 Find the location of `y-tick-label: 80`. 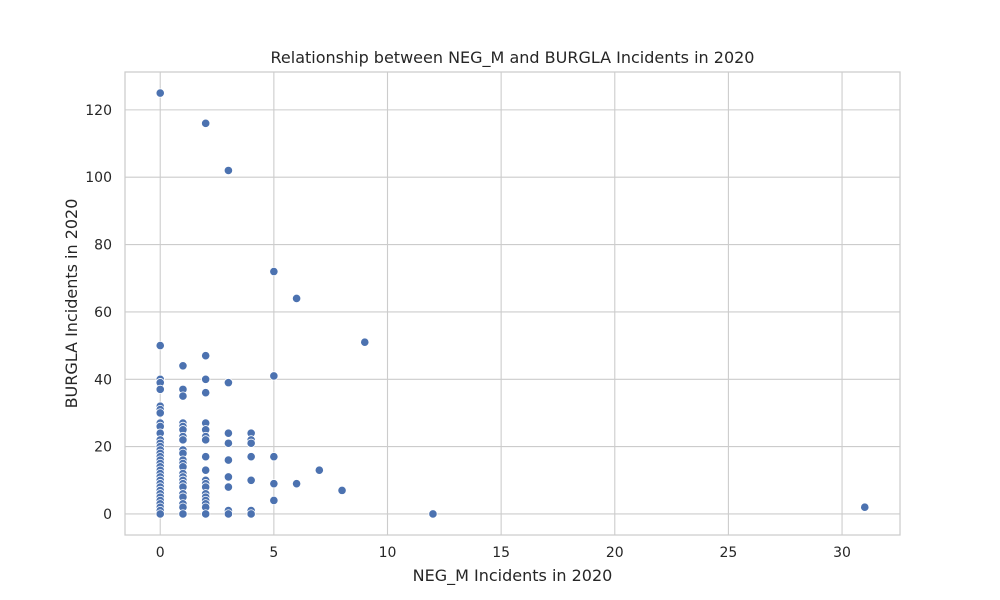

y-tick-label: 80 is located at coordinates (103, 246).